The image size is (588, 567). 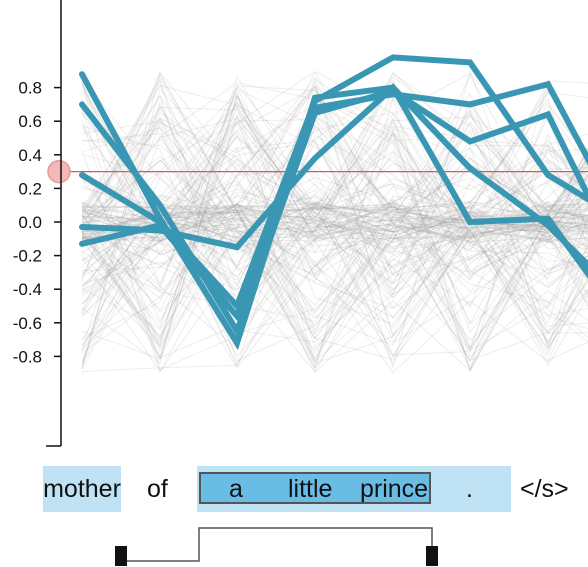 I want to click on bracket-connector, so click(x=276, y=544).